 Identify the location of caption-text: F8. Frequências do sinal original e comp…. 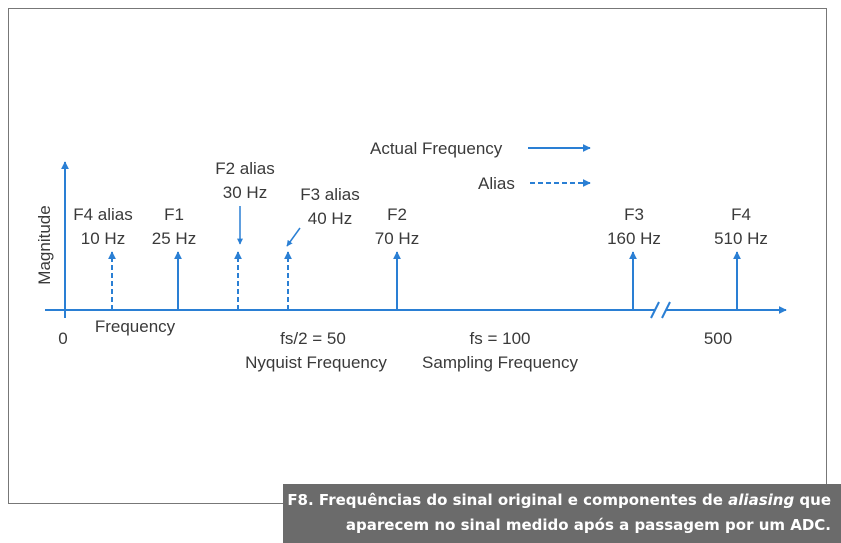
(508, 500).